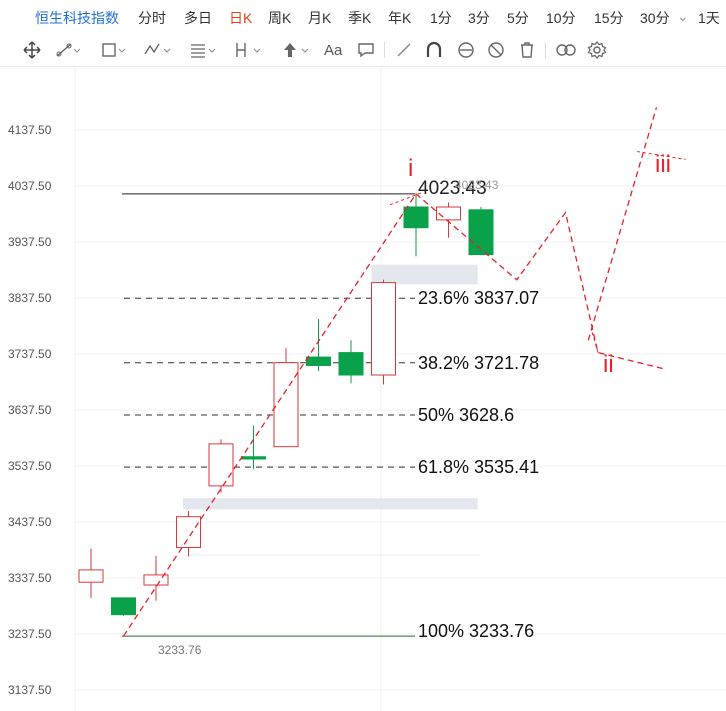  Describe the element at coordinates (180, 650) in the screenshot. I see `low-price-label: 3233.76` at that location.